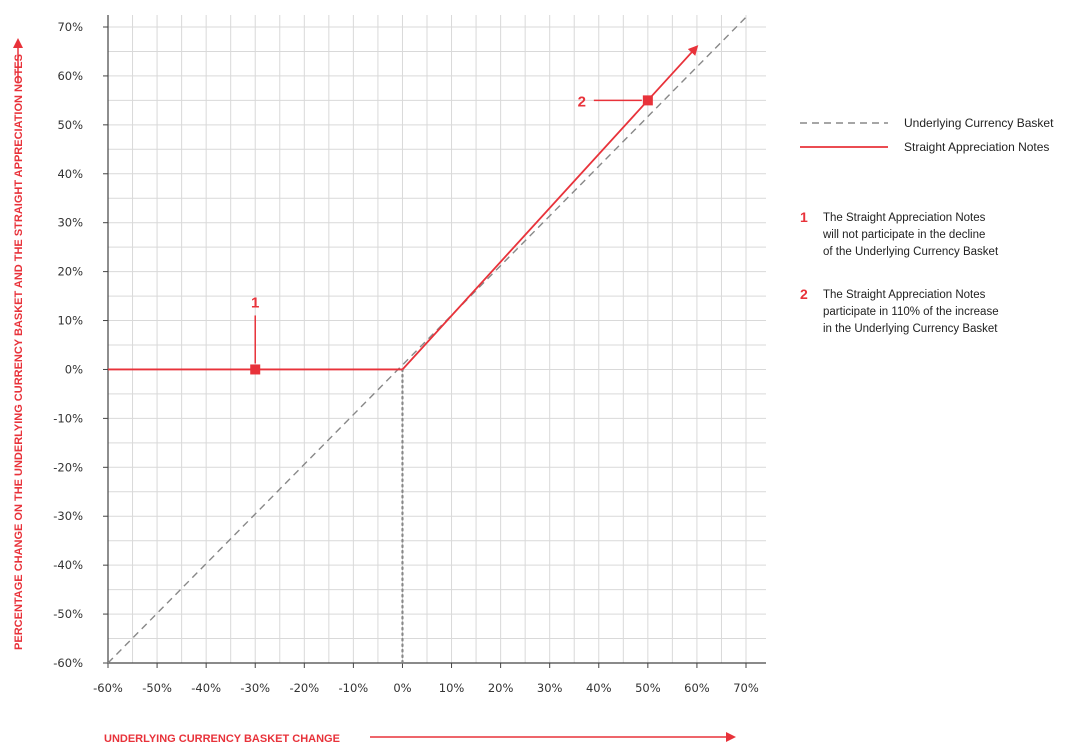 This screenshot has width=1086, height=747. What do you see at coordinates (501, 688) in the screenshot?
I see `x-tick-label: 20%` at bounding box center [501, 688].